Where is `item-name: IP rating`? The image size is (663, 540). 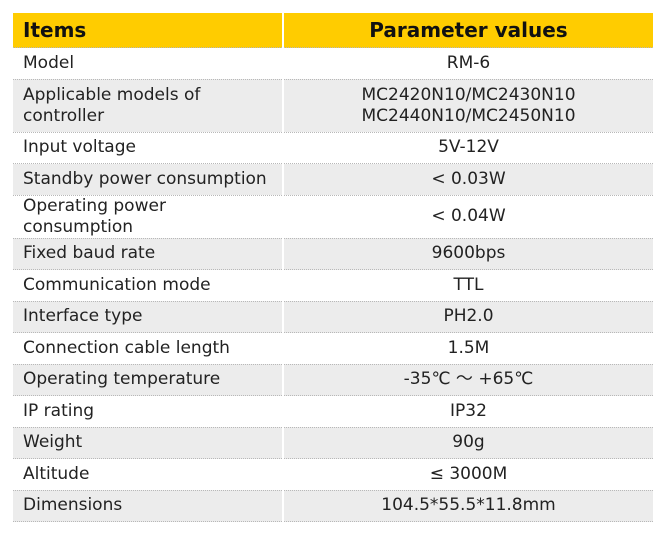 item-name: IP rating is located at coordinates (148, 411).